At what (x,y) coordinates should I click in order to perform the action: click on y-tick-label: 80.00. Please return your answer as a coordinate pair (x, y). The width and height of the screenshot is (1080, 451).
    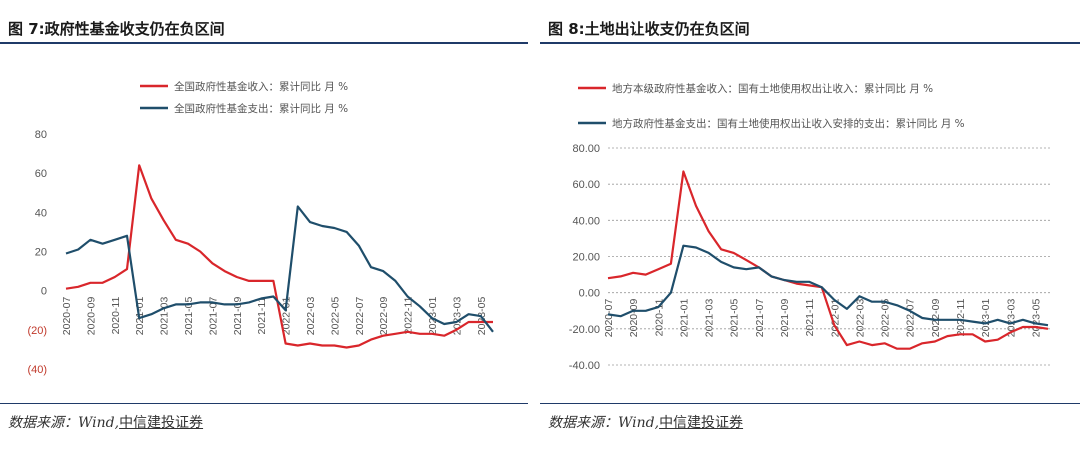
    Looking at the image, I should click on (586, 149).